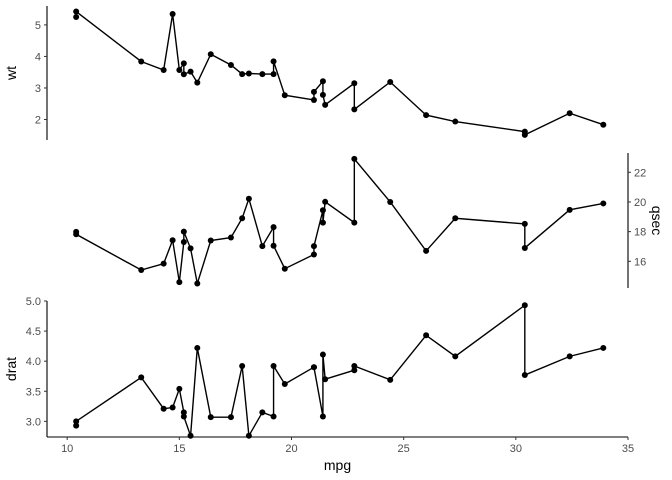  Describe the element at coordinates (33, 362) in the screenshot. I see `drat-y-tick-label: 4.0` at that location.